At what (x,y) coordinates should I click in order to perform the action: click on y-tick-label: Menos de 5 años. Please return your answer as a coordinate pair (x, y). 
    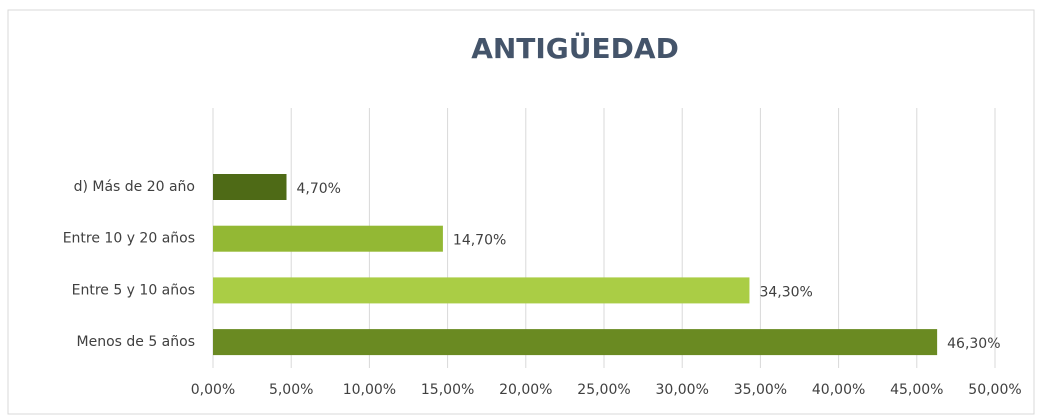
    Looking at the image, I should click on (136, 342).